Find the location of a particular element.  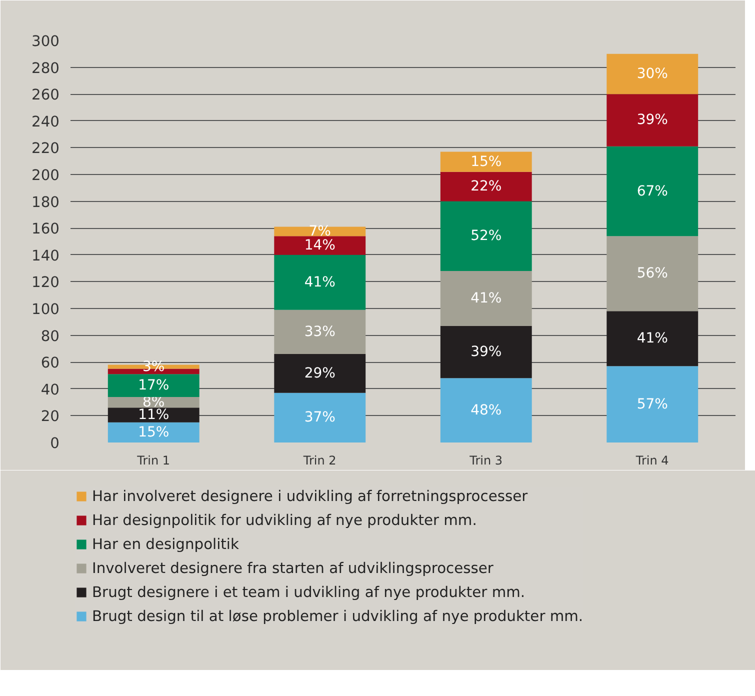

y-tick-label: 0 is located at coordinates (55, 443).